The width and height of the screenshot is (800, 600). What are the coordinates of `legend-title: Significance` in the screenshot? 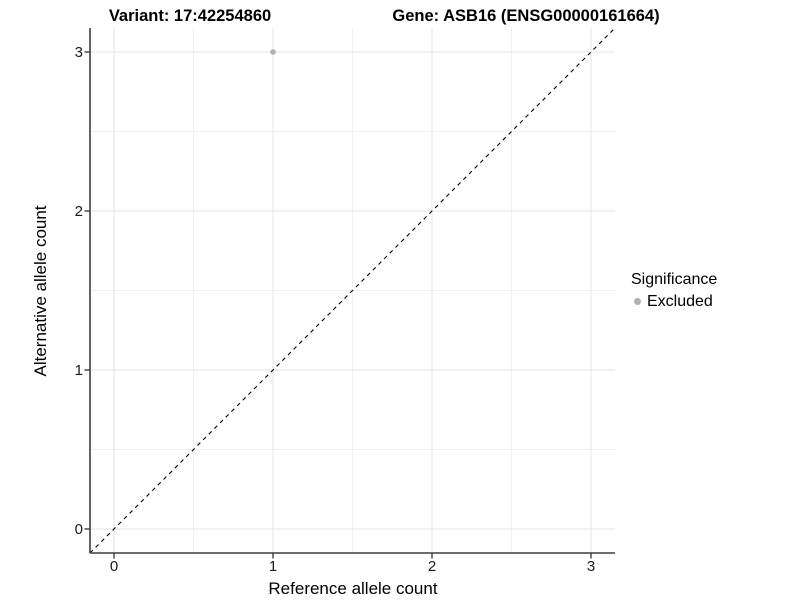 It's located at (674, 279).